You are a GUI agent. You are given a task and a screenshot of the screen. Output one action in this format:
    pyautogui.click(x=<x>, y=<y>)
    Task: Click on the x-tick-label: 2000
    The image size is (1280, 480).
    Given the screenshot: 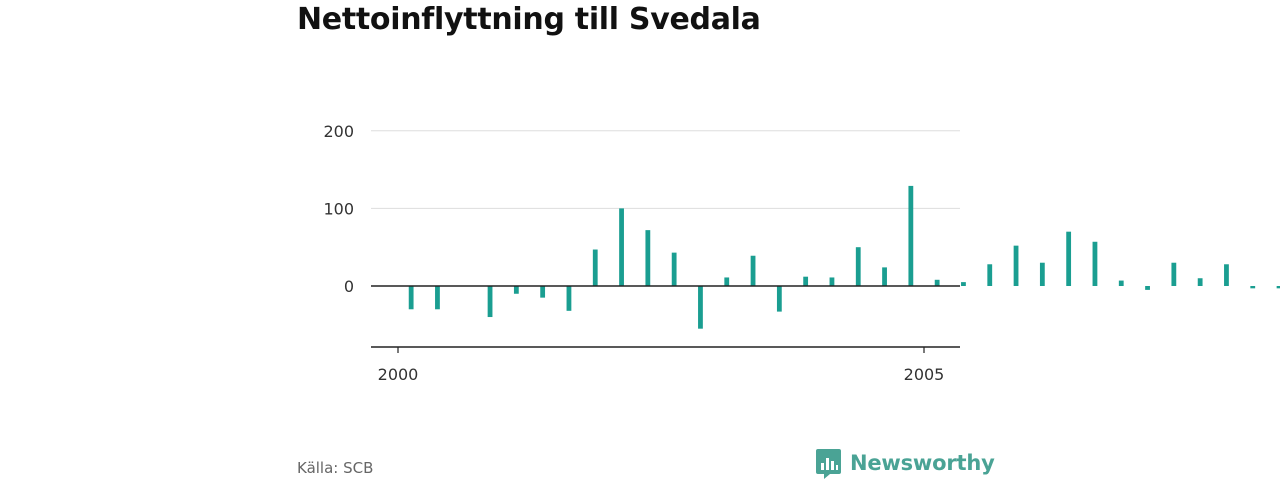 What is the action you would take?
    pyautogui.click(x=398, y=374)
    